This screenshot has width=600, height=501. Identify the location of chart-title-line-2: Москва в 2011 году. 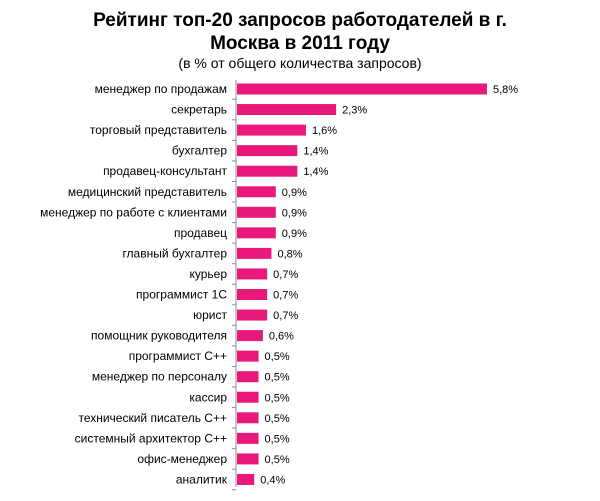
(300, 43).